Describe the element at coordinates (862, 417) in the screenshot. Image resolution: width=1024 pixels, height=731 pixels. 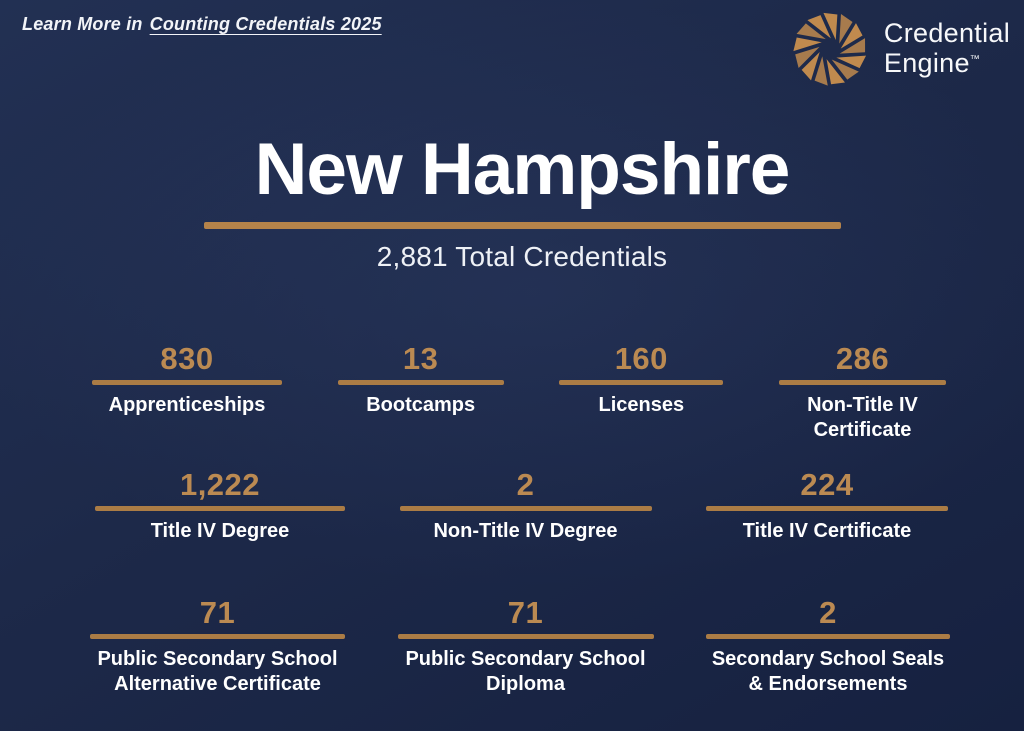
I see `stat-label: Non-Title IV Certificate` at that location.